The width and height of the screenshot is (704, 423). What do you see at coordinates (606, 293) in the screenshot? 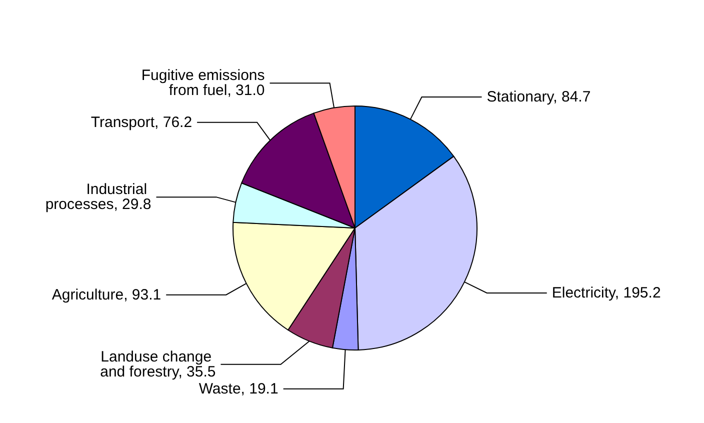
I see `slice-label: Electricity, 195.2` at bounding box center [606, 293].